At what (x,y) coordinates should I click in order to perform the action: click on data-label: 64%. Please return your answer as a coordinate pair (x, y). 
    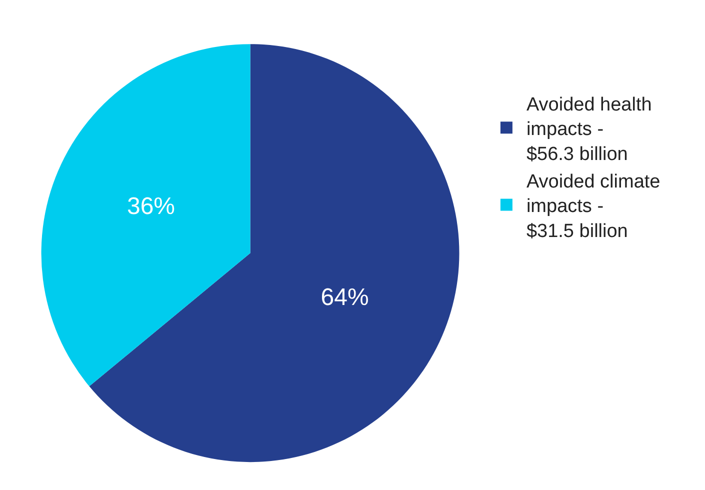
    Looking at the image, I should click on (344, 298).